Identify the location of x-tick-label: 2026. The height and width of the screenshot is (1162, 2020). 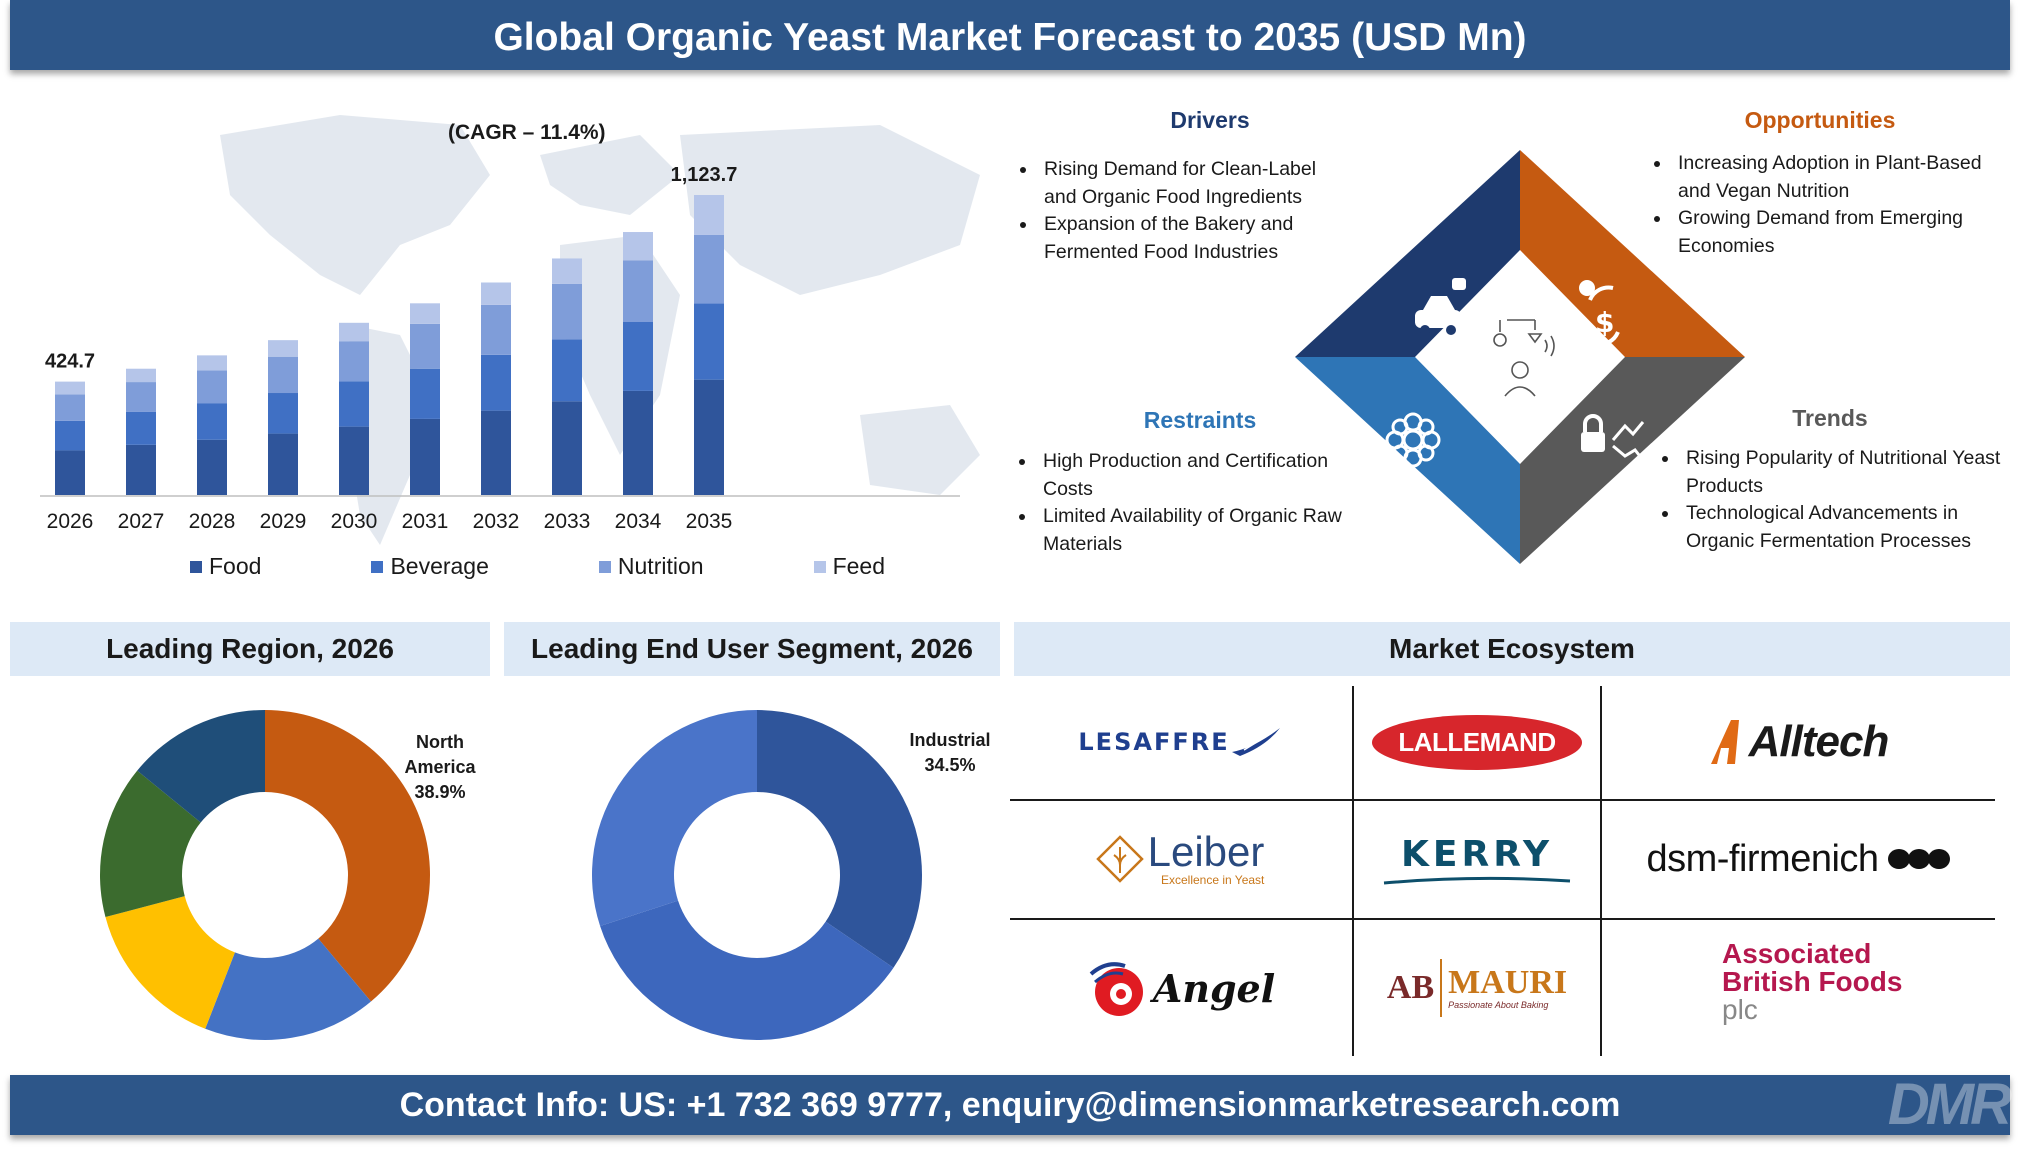
(70, 521).